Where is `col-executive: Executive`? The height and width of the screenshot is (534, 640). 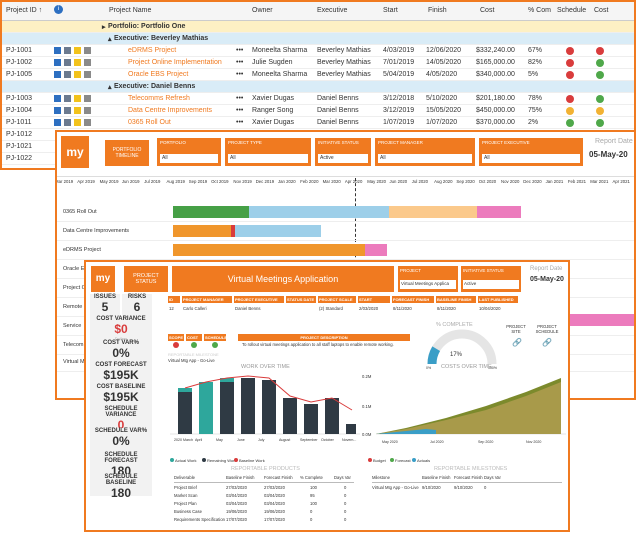 col-executive: Executive is located at coordinates (332, 10).